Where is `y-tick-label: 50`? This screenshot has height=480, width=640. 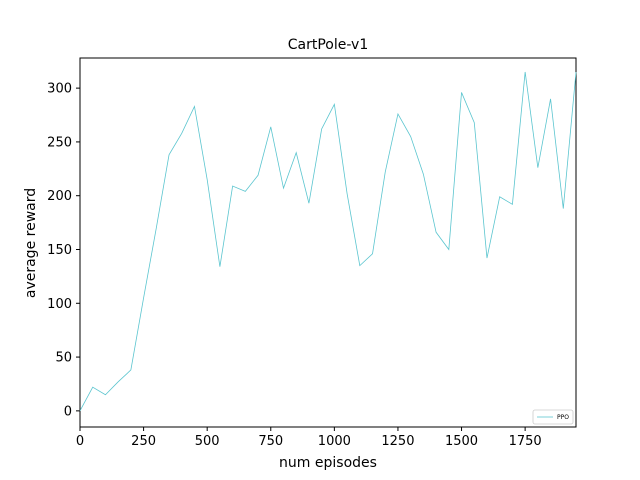
y-tick-label: 50 is located at coordinates (63, 358).